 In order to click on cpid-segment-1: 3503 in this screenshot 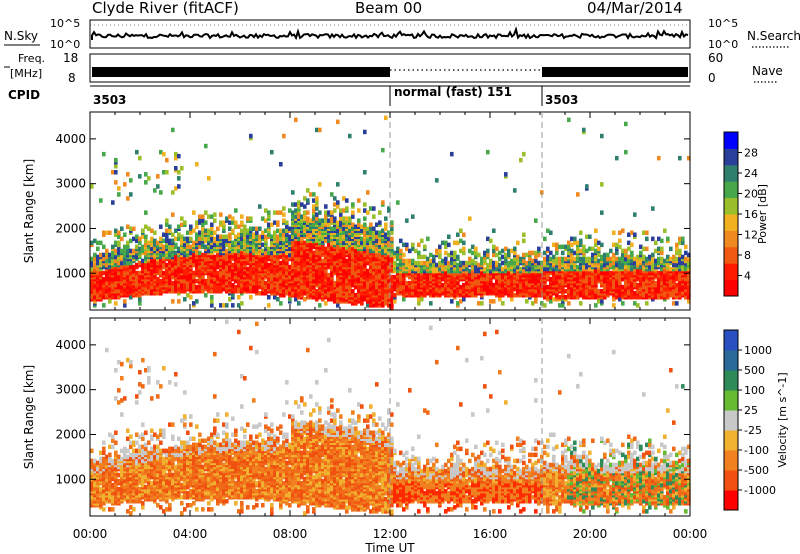, I will do `click(109, 100)`.